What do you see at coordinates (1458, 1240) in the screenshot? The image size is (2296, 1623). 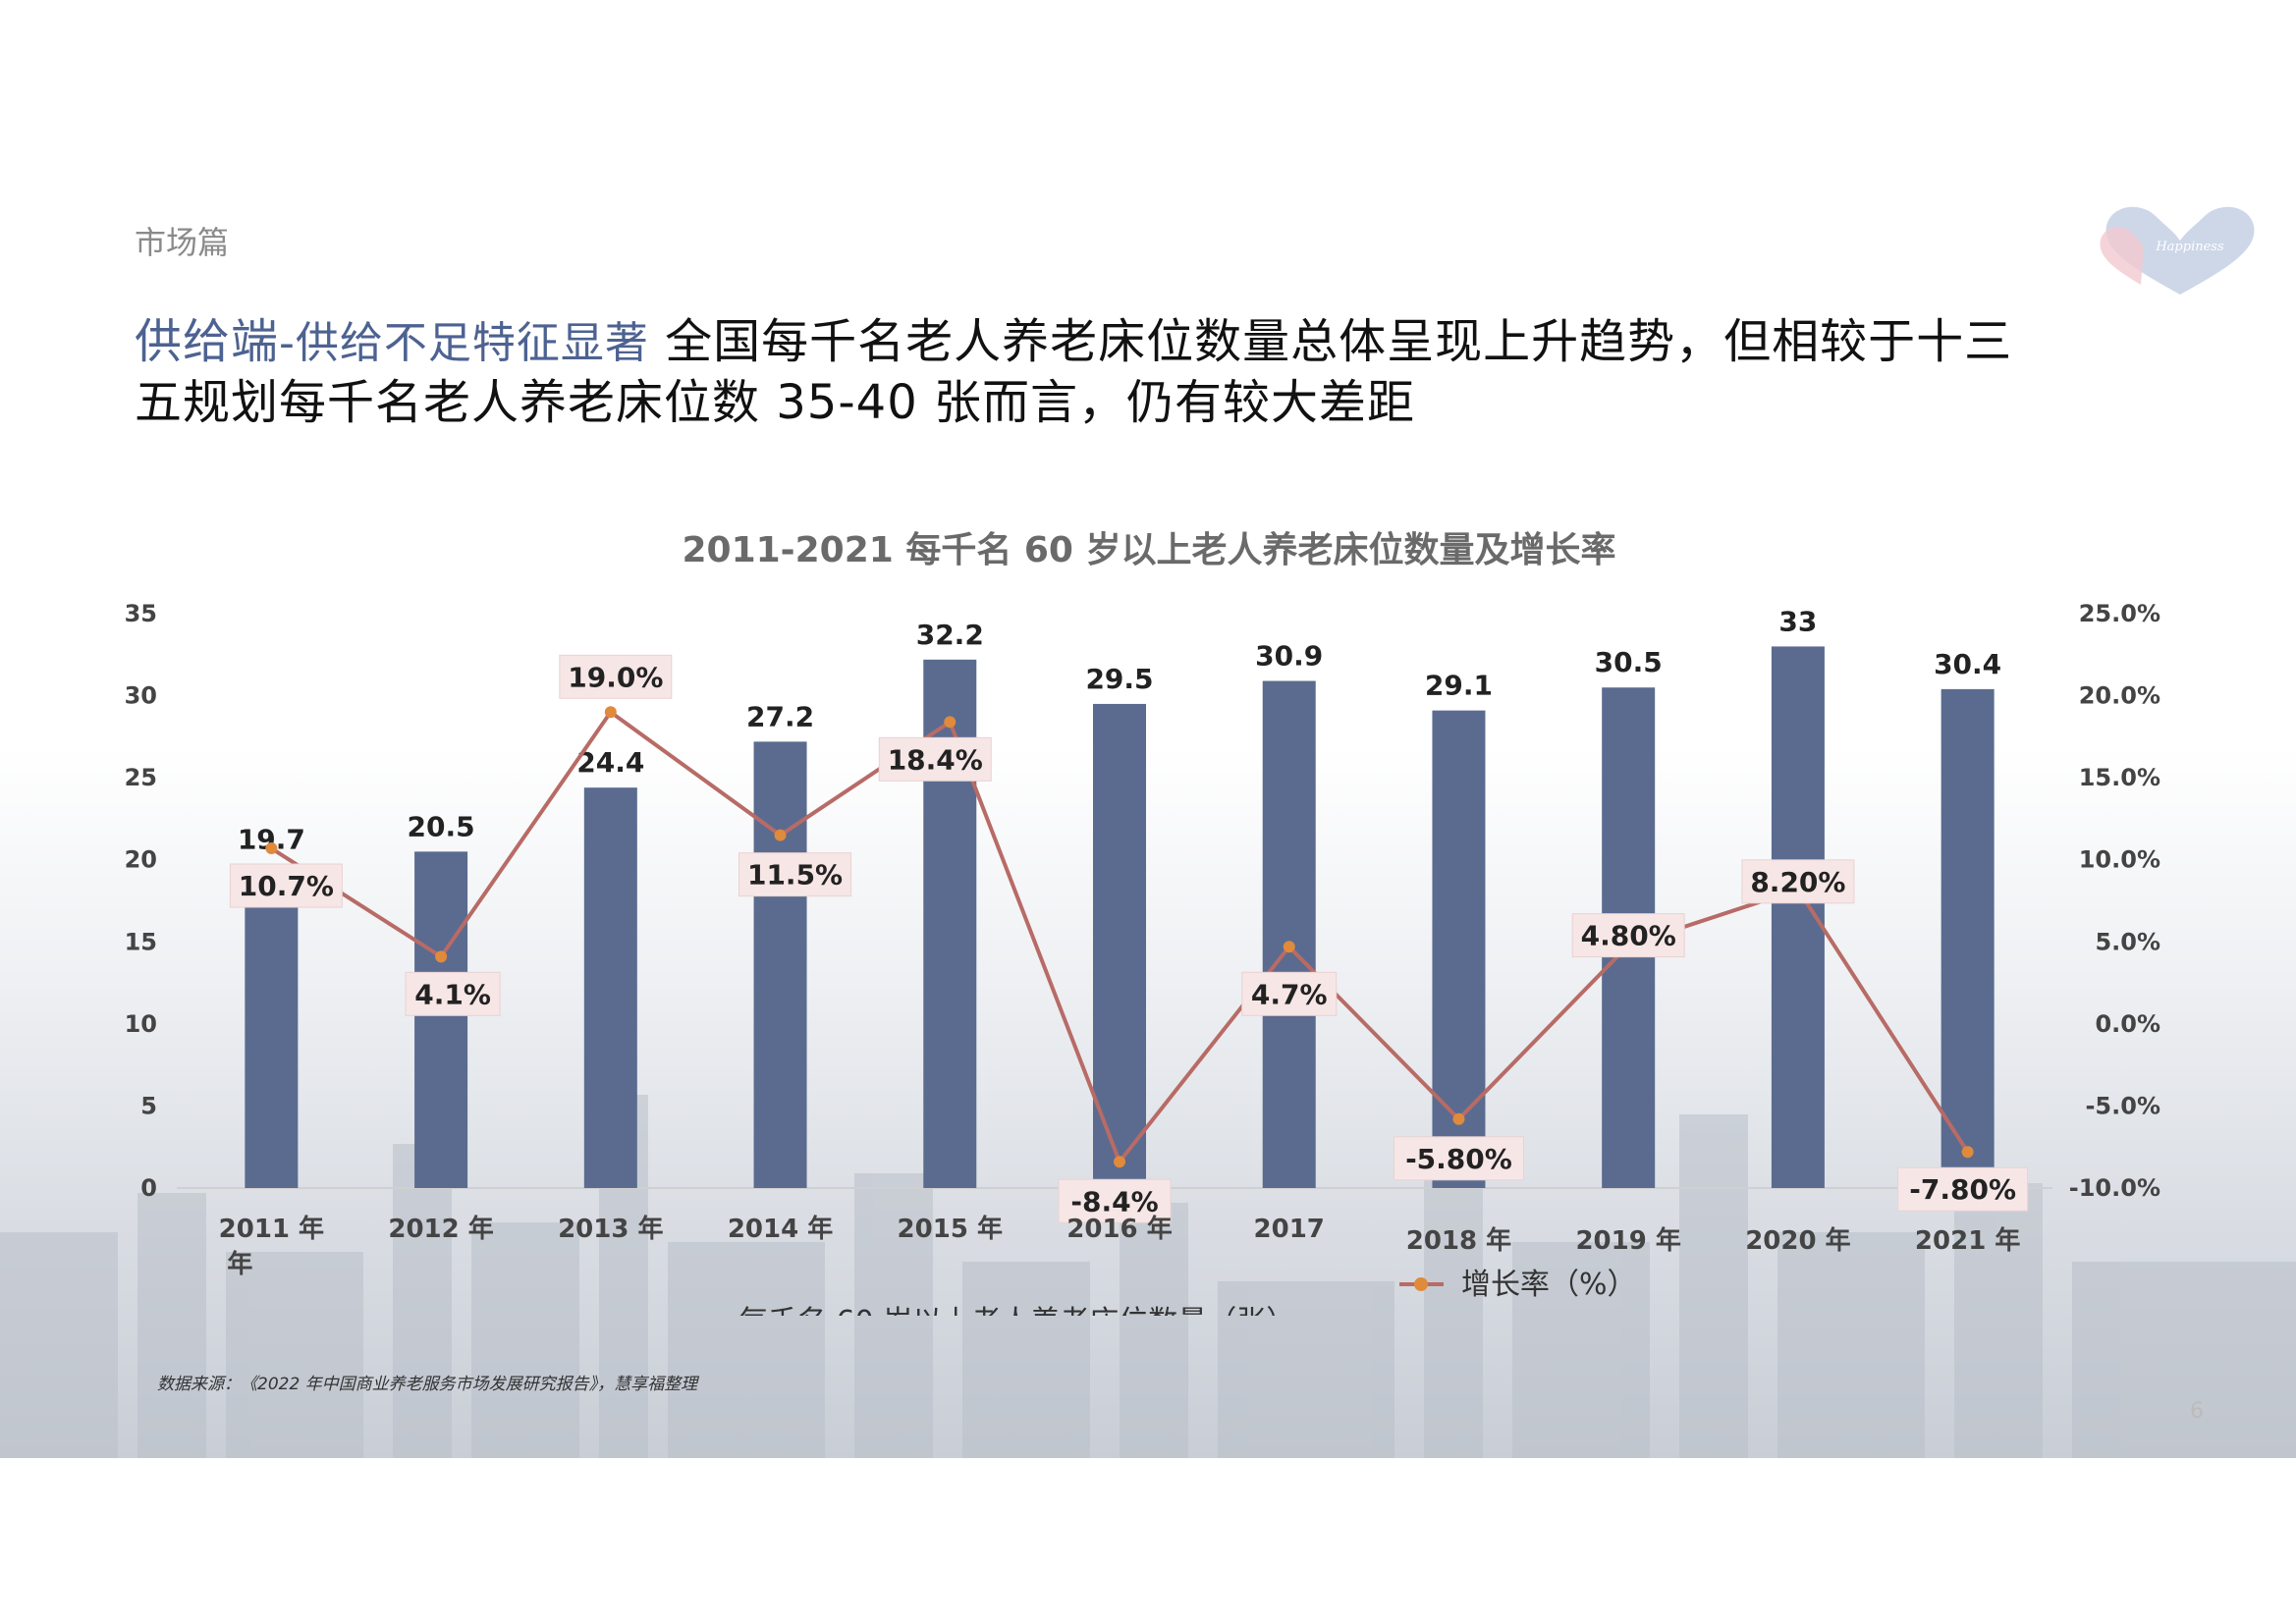 I see `x-tick-label: 2018 年` at bounding box center [1458, 1240].